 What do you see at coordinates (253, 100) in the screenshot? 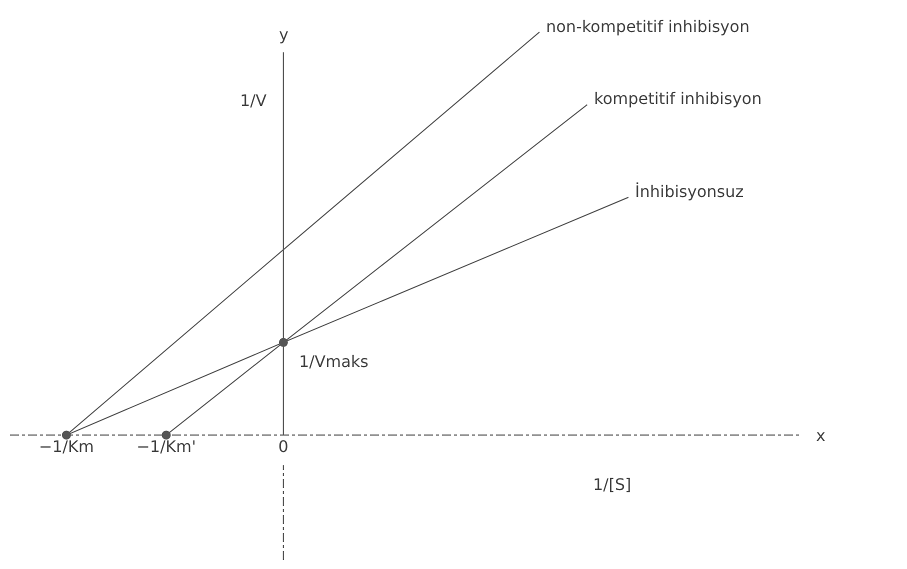
I see `y-axis-title: 1/V` at bounding box center [253, 100].